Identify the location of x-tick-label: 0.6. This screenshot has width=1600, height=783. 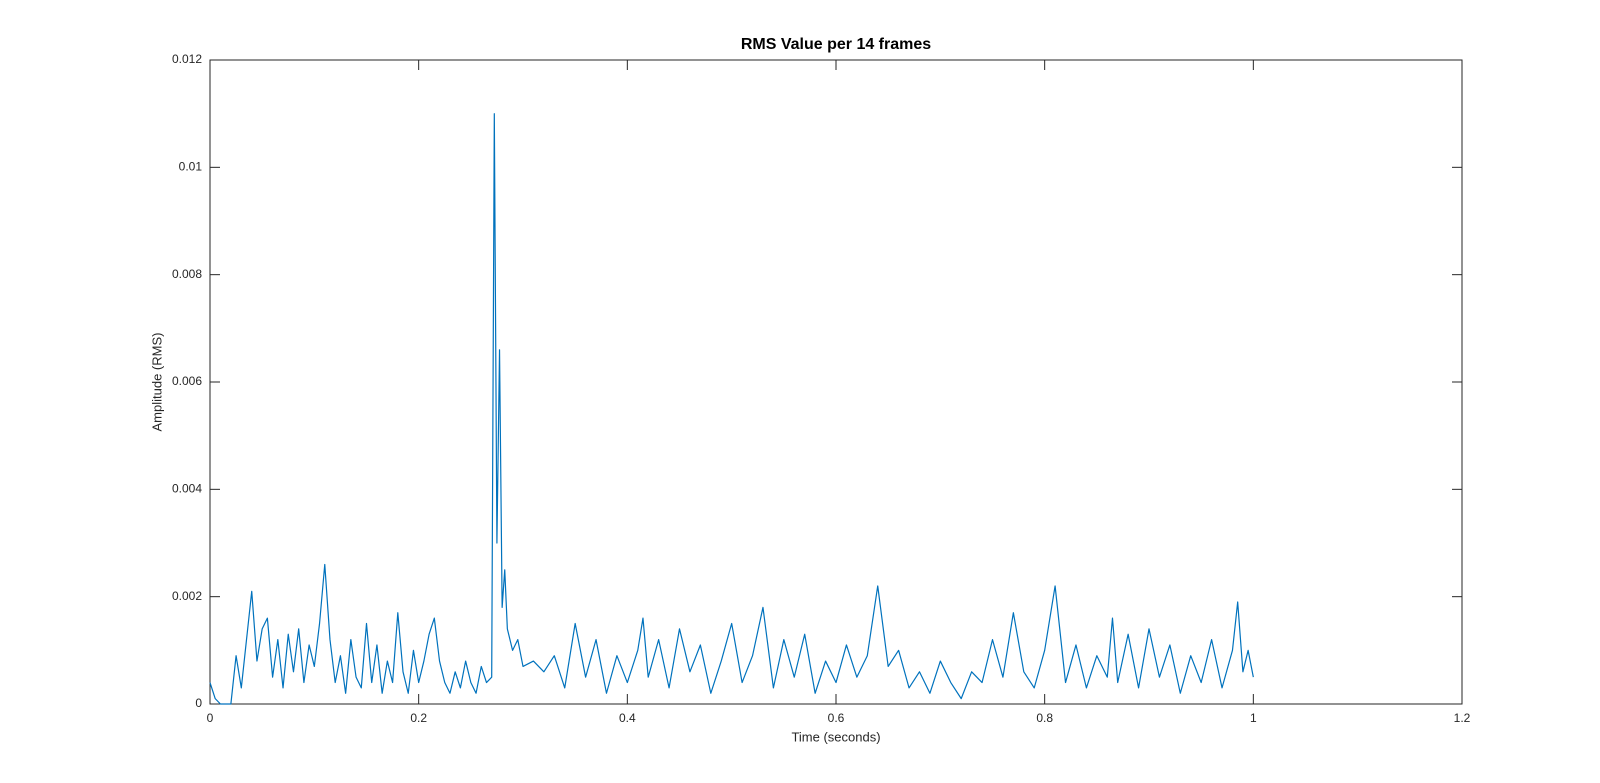
(836, 718).